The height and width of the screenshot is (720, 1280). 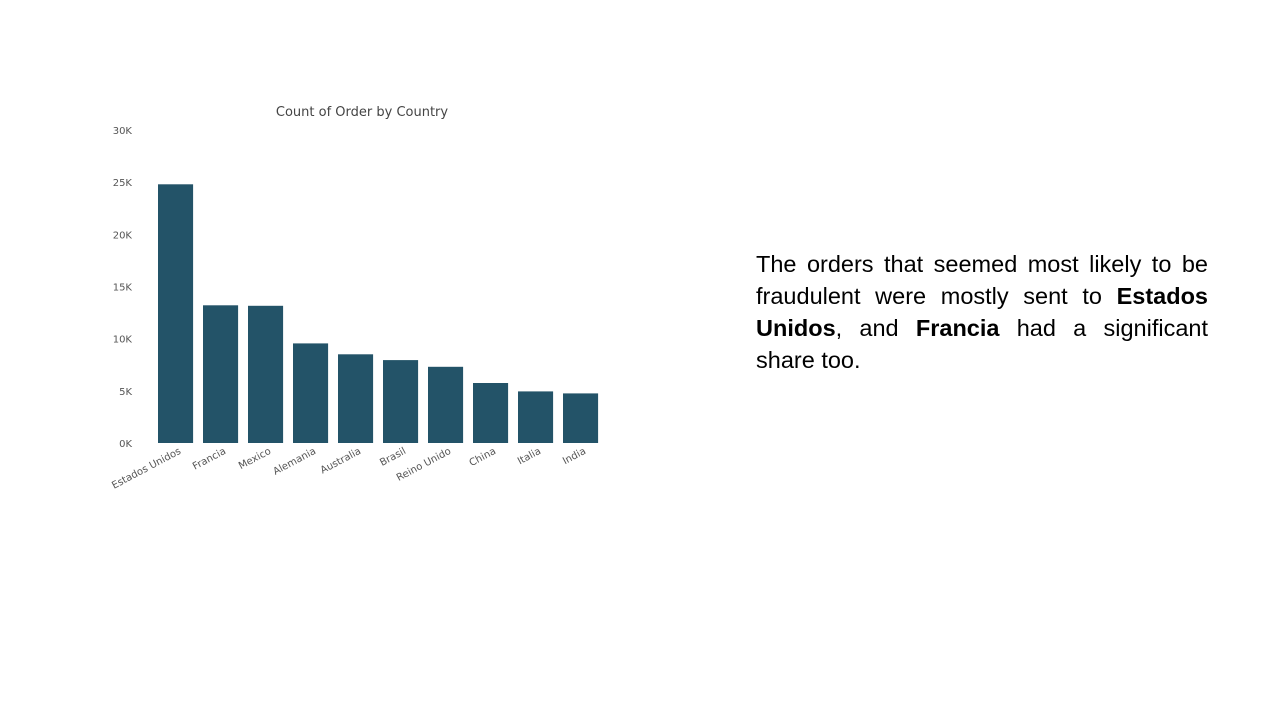 What do you see at coordinates (123, 340) in the screenshot?
I see `y-tick-label: 10K` at bounding box center [123, 340].